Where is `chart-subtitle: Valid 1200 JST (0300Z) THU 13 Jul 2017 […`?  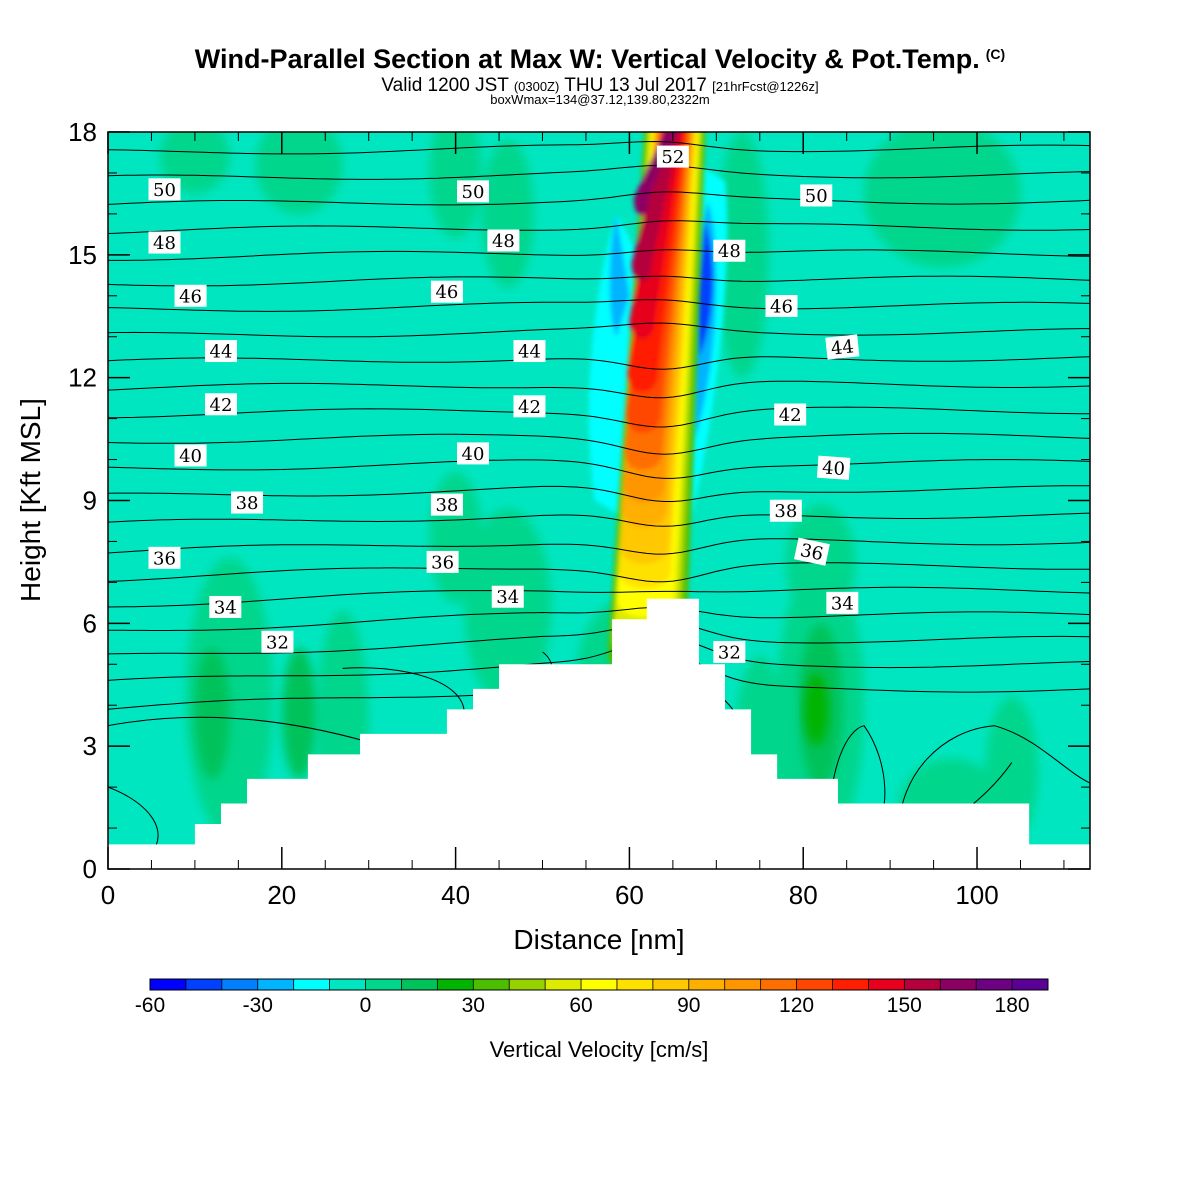 chart-subtitle: Valid 1200 JST (0300Z) THU 13 Jul 2017 [… is located at coordinates (600, 86).